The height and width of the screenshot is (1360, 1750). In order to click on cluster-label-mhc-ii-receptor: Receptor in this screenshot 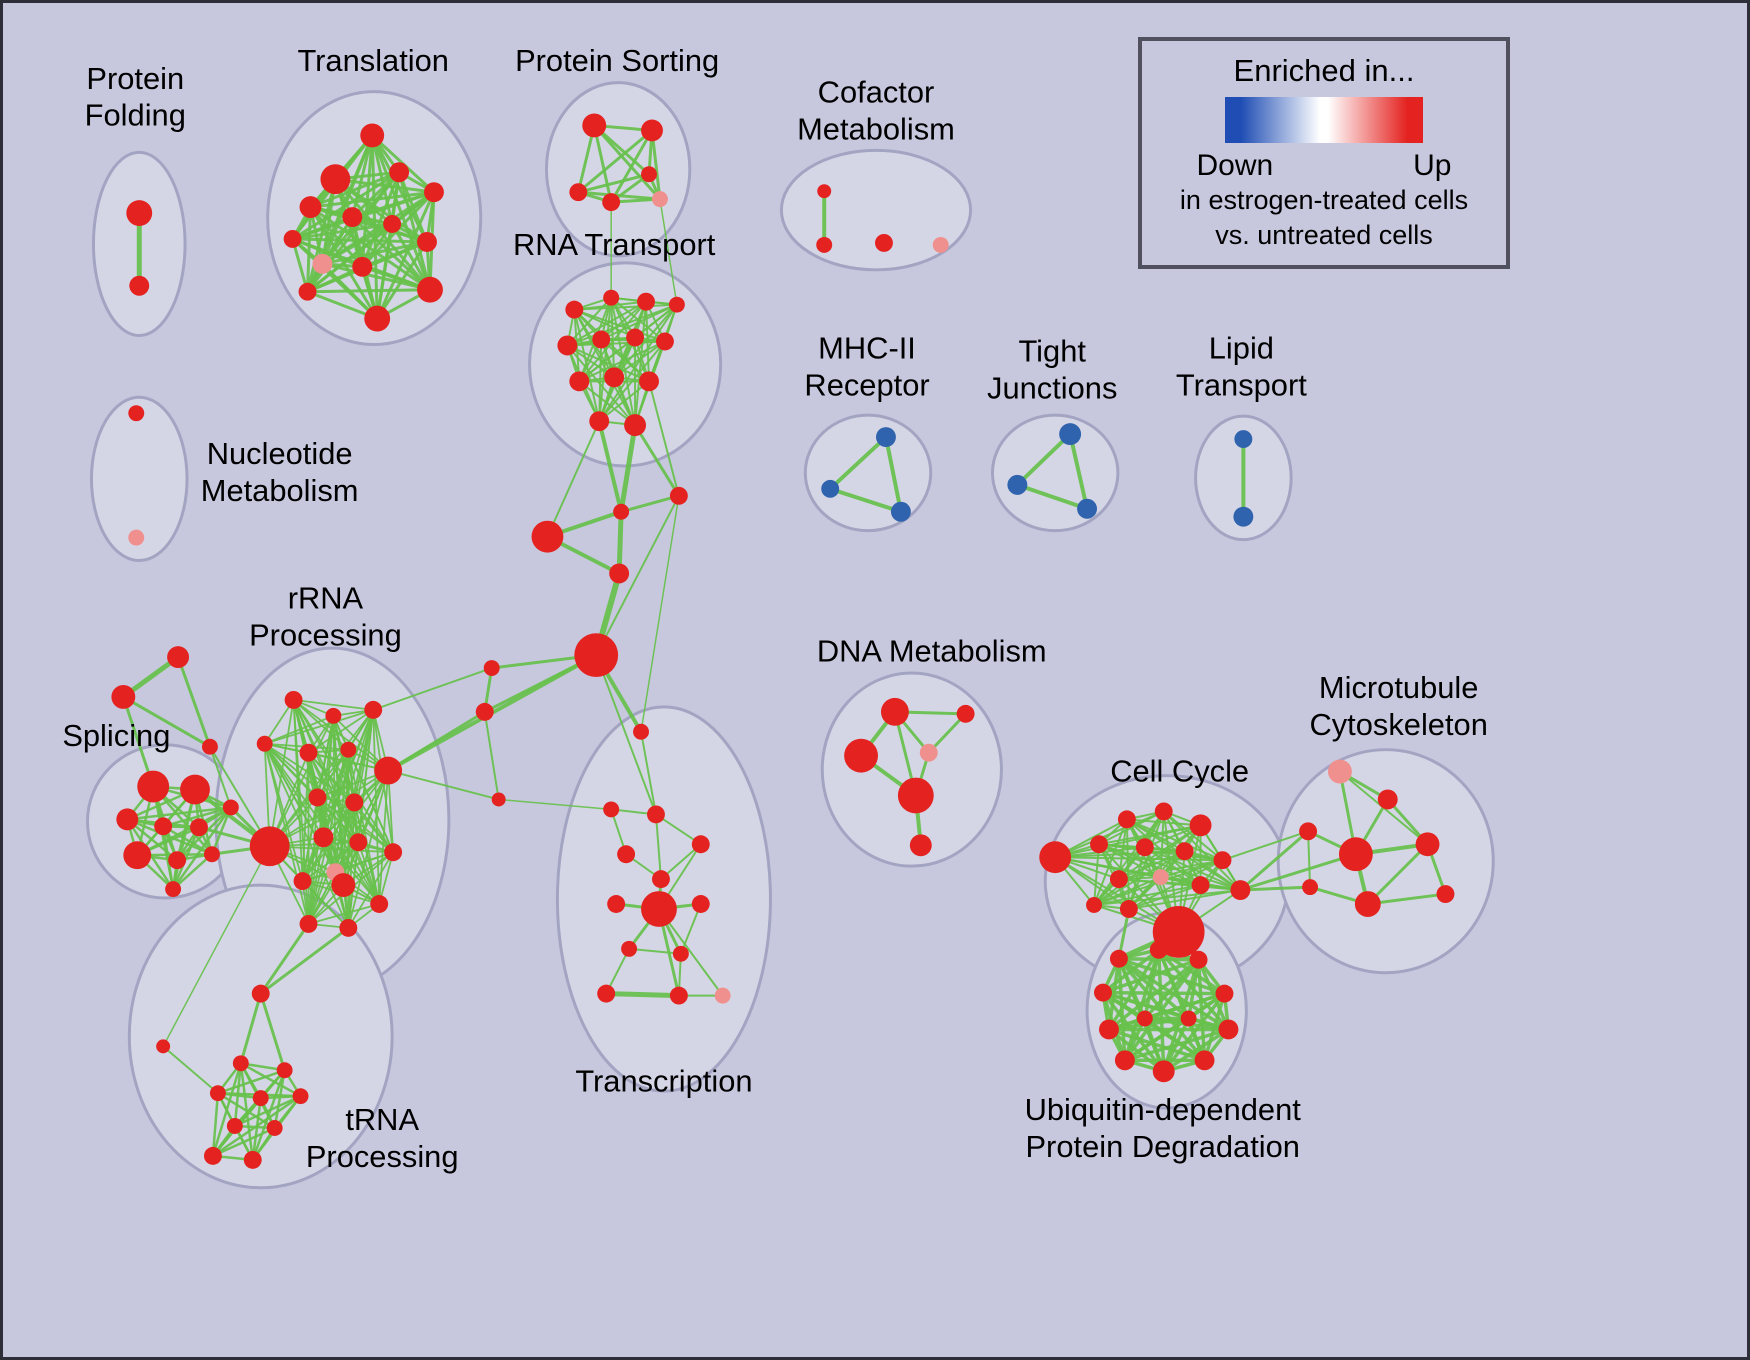, I will do `click(866, 384)`.